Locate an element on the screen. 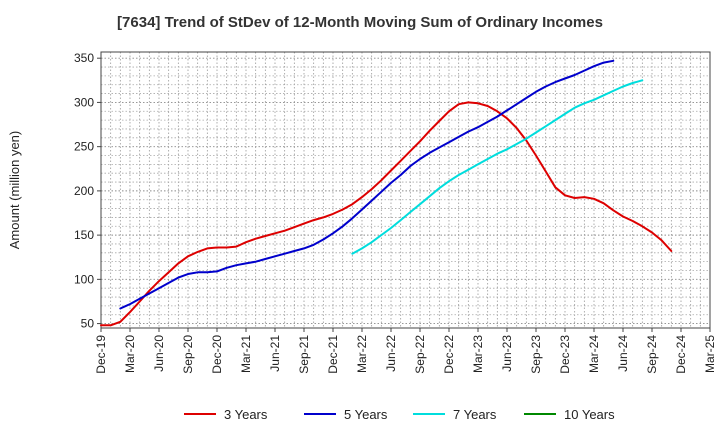 The width and height of the screenshot is (720, 440). y-axis: 50 100 150 200 250 300 350 is located at coordinates (87, 191).